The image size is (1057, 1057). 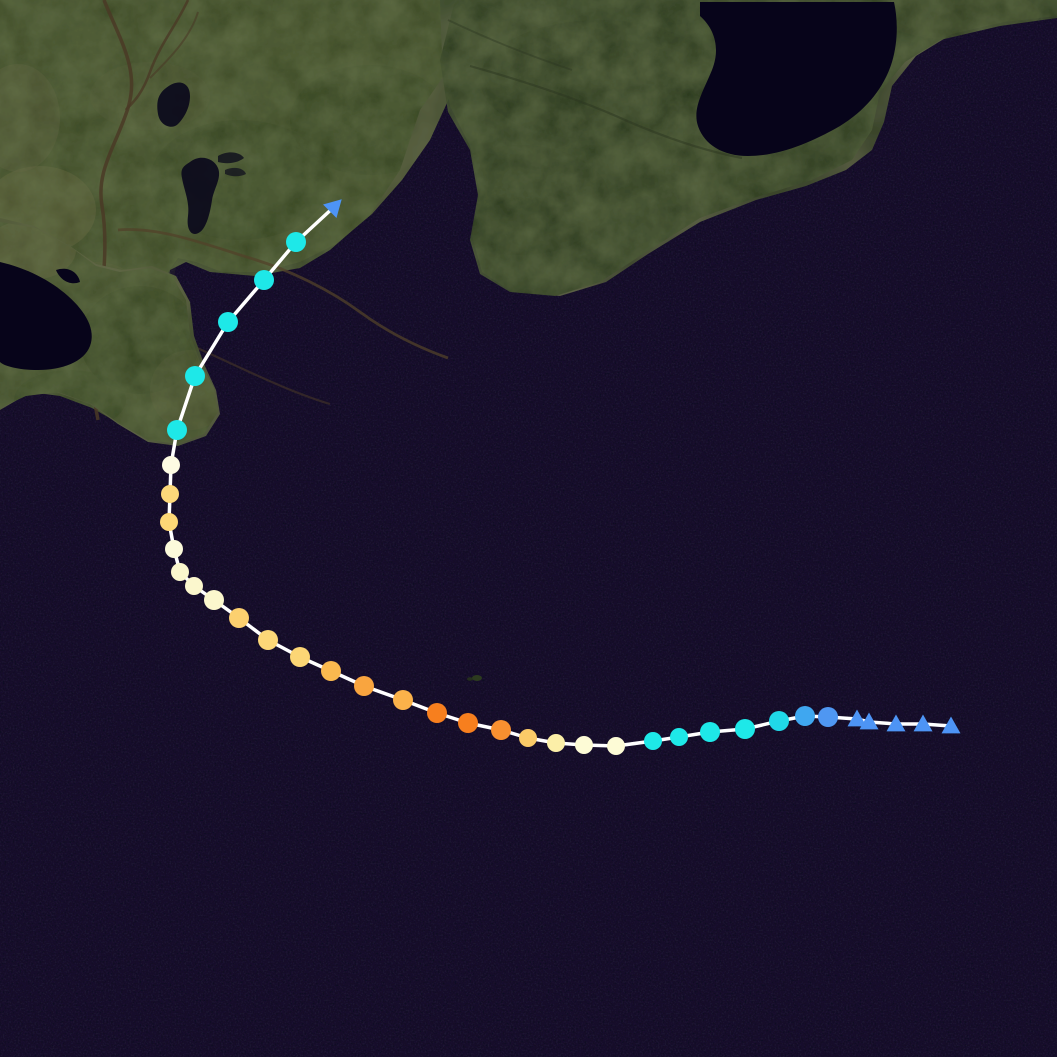 What do you see at coordinates (68, 276) in the screenshot?
I see `coastal-inlet-notch` at bounding box center [68, 276].